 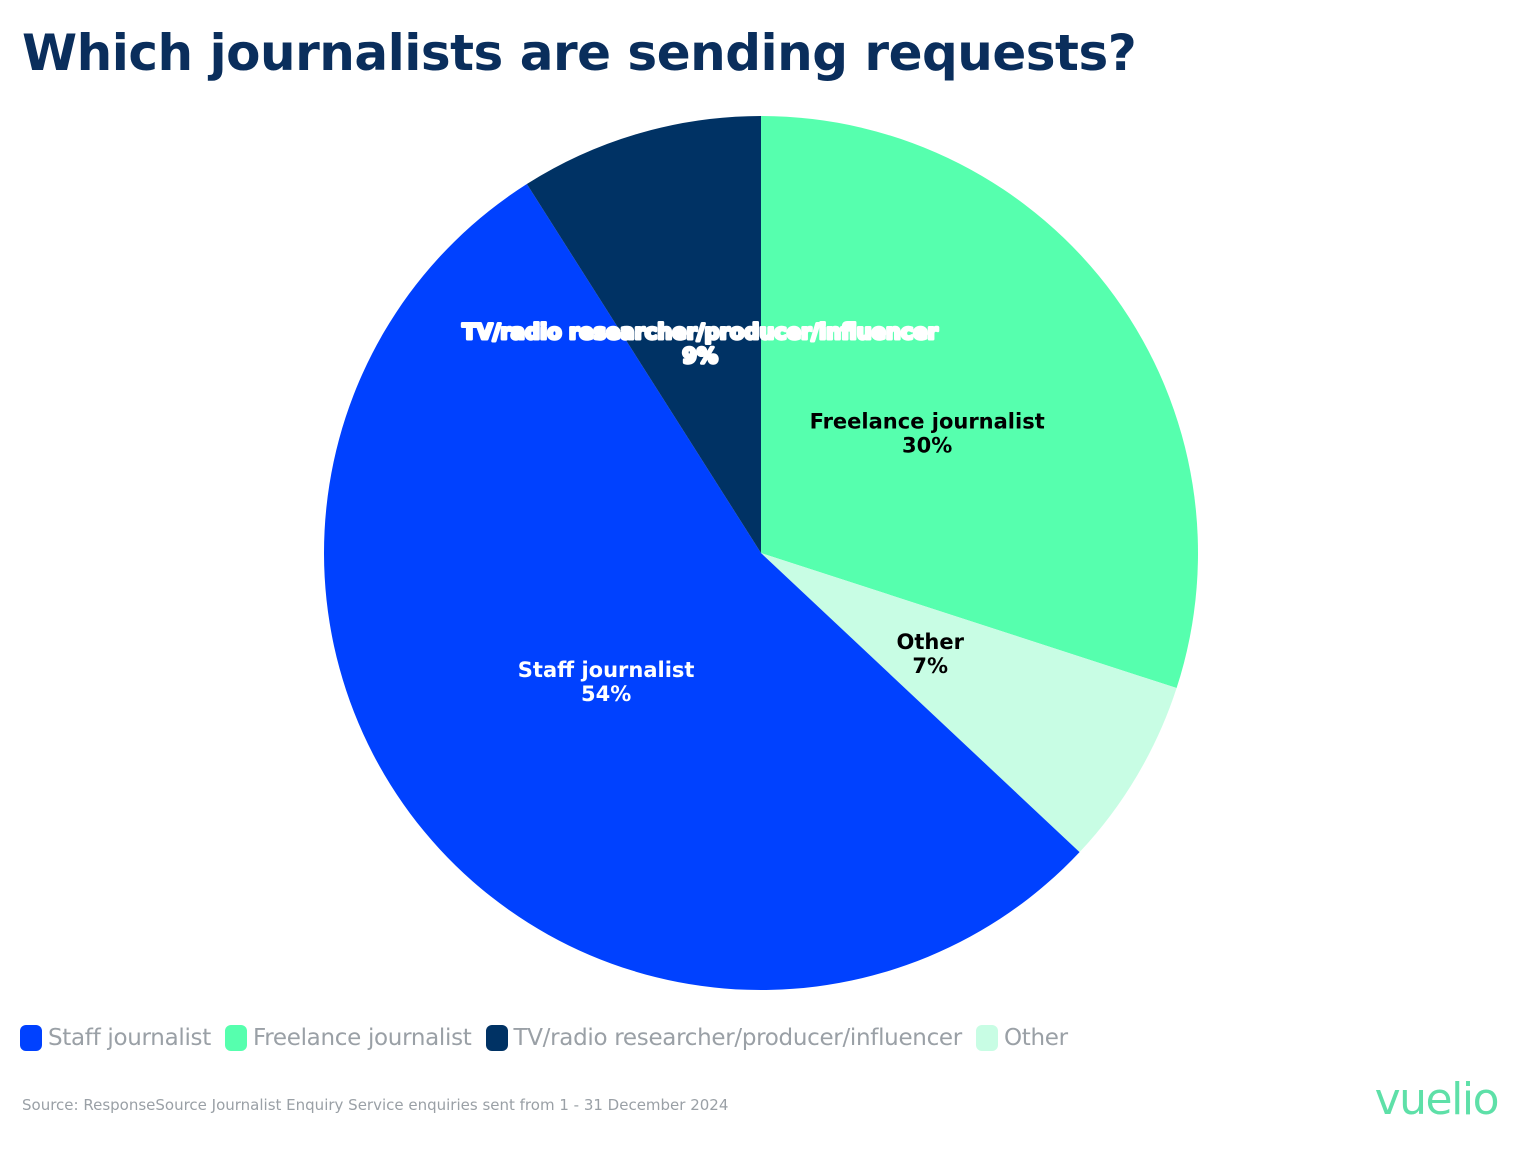 What do you see at coordinates (969, 703) in the screenshot?
I see `pie-slice-other` at bounding box center [969, 703].